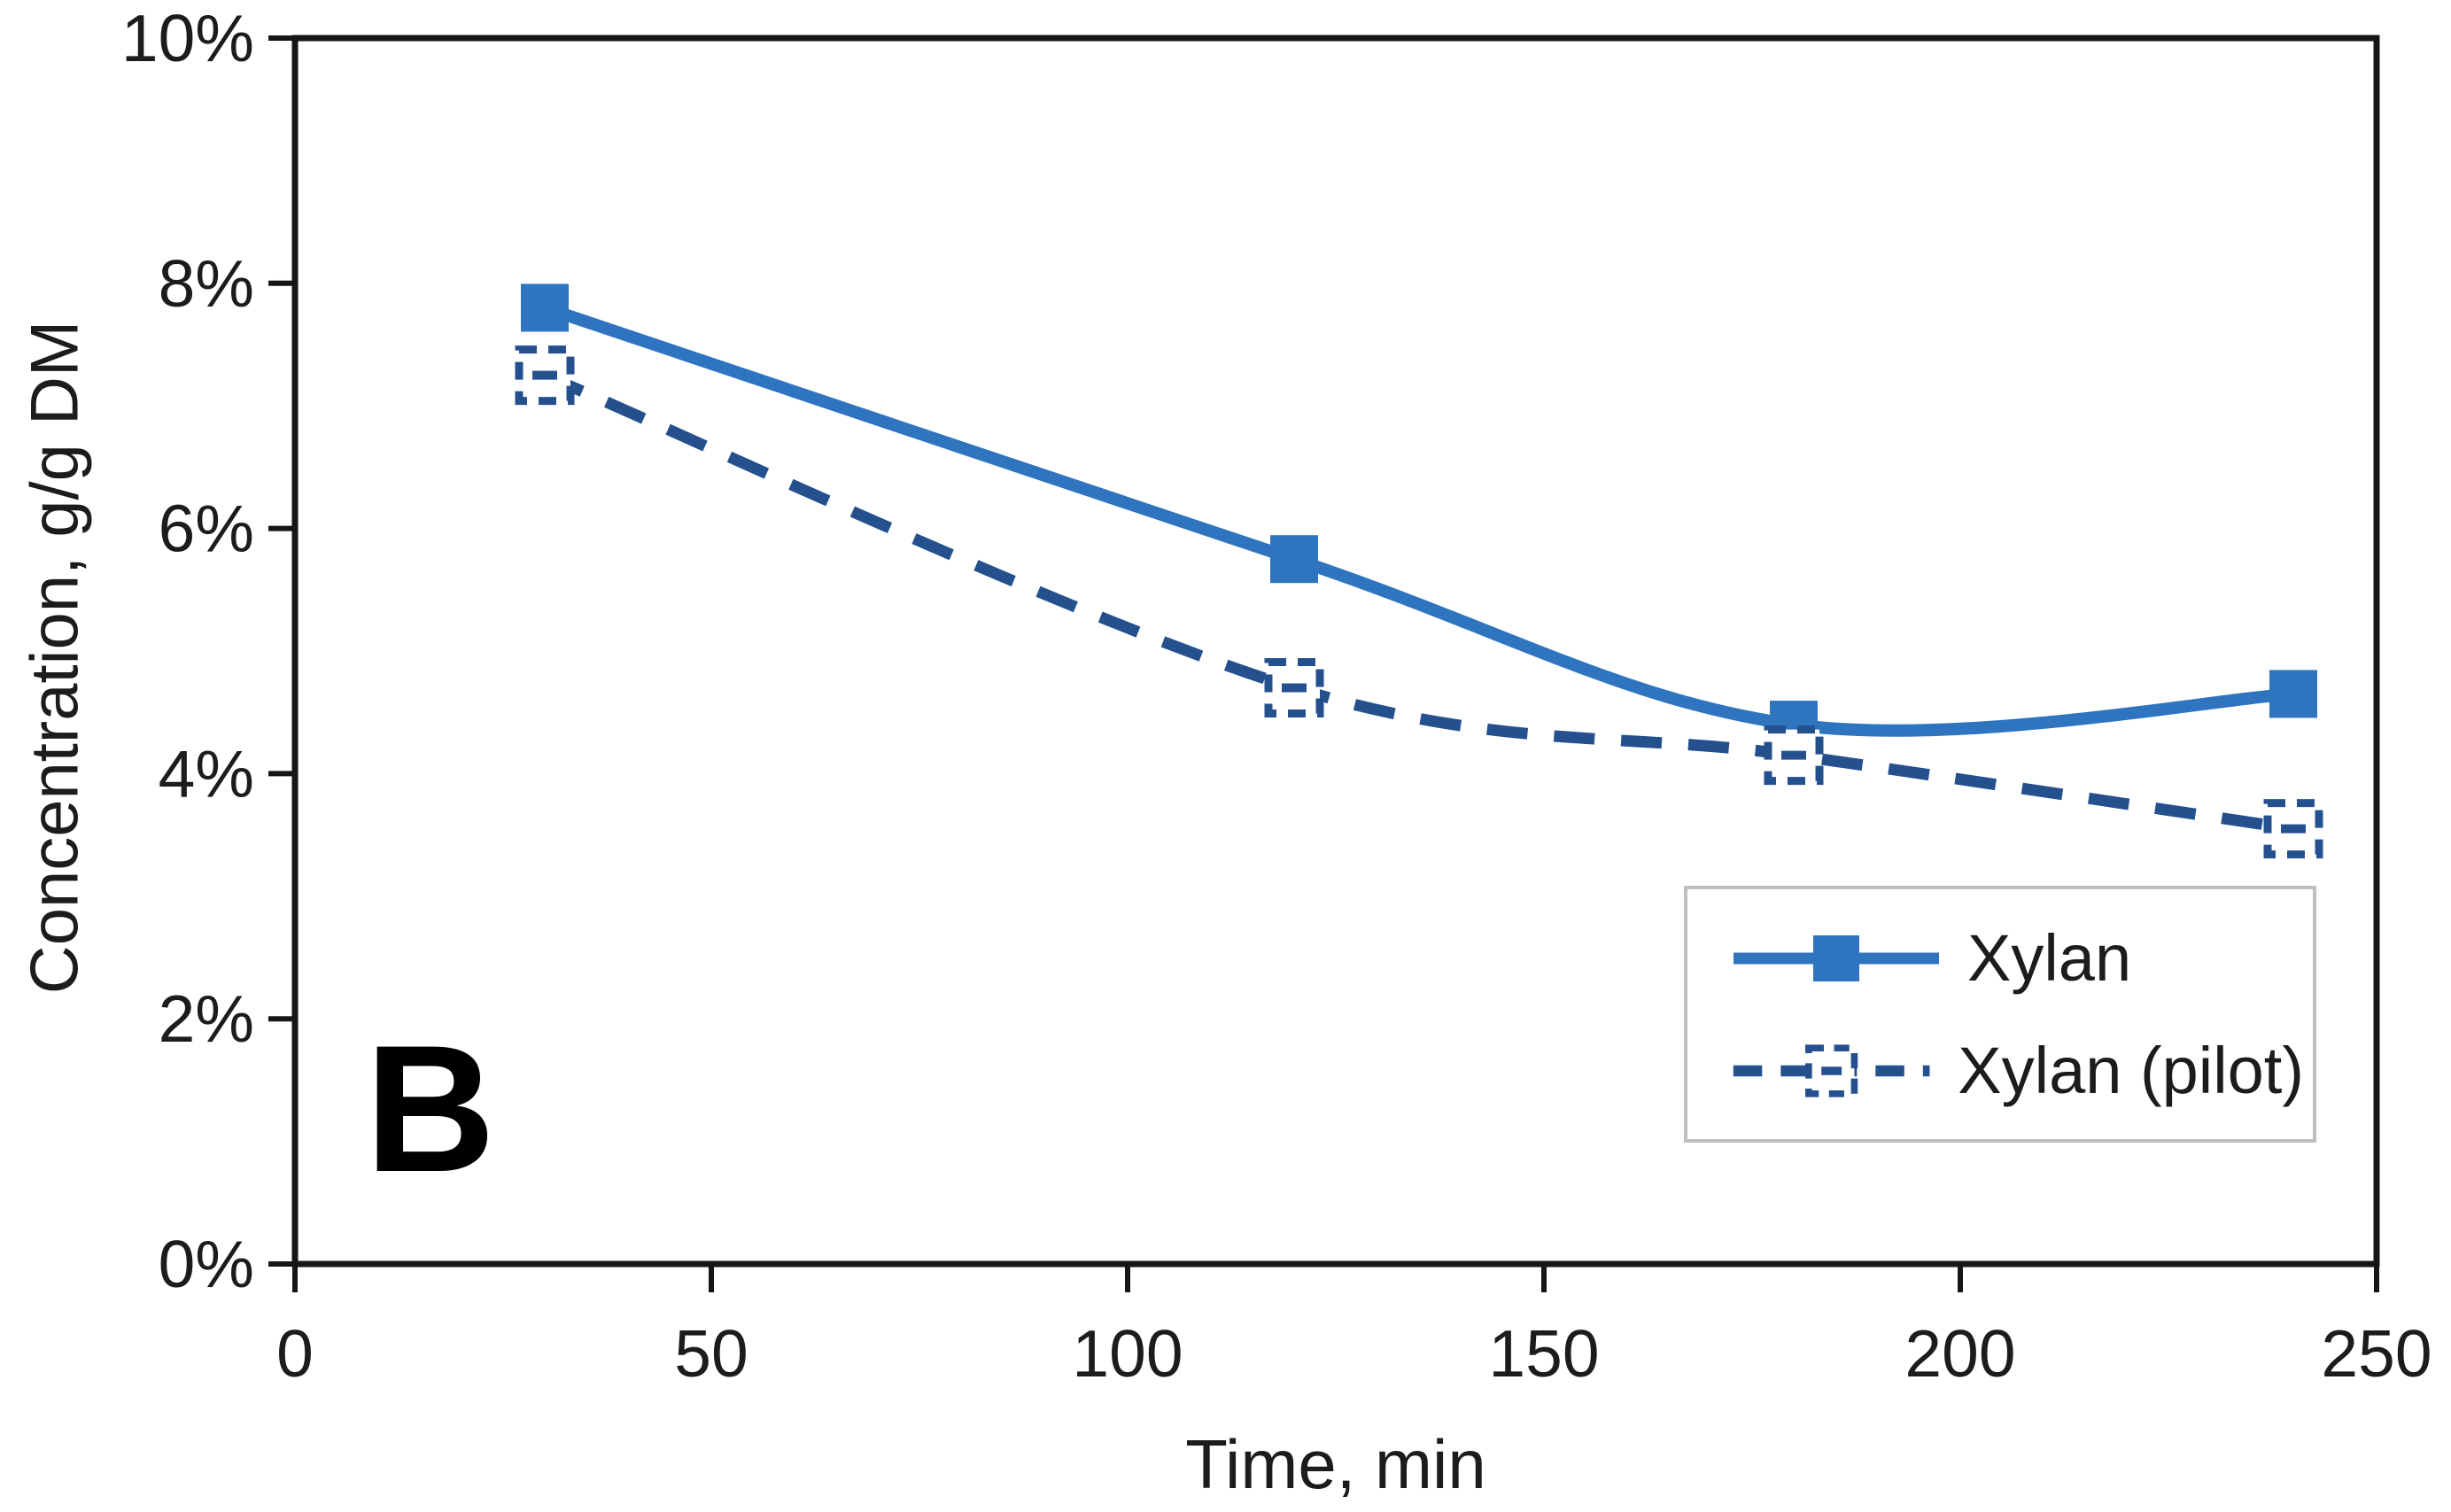 The height and width of the screenshot is (1512, 2451). Describe the element at coordinates (1831, 1070) in the screenshot. I see `legend-key-xylan-pilot` at that location.